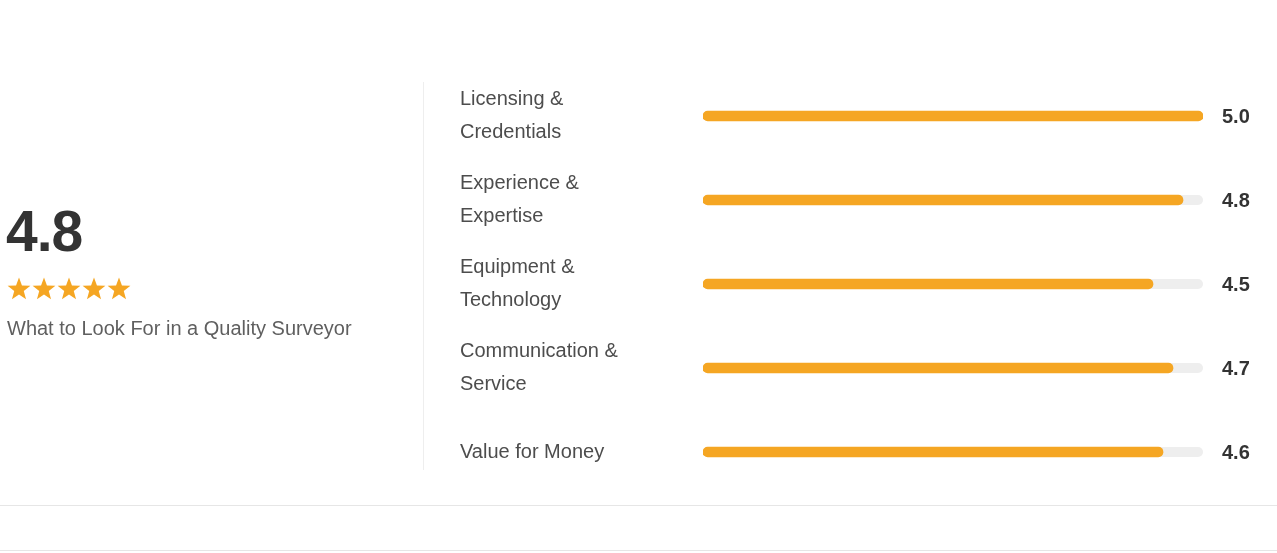 Image resolution: width=1277 pixels, height=553 pixels. Describe the element at coordinates (532, 450) in the screenshot. I see `y-tick-label: Value for Money` at that location.